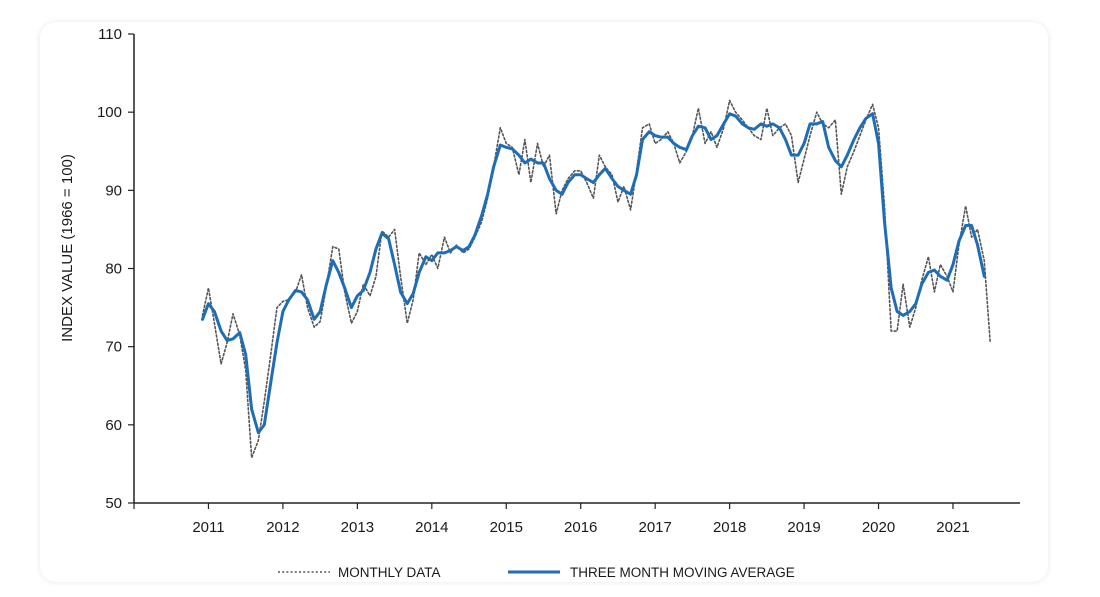  Describe the element at coordinates (67, 248) in the screenshot. I see `y-axis-title: INDEX VALUE (1966 = 100)` at that location.